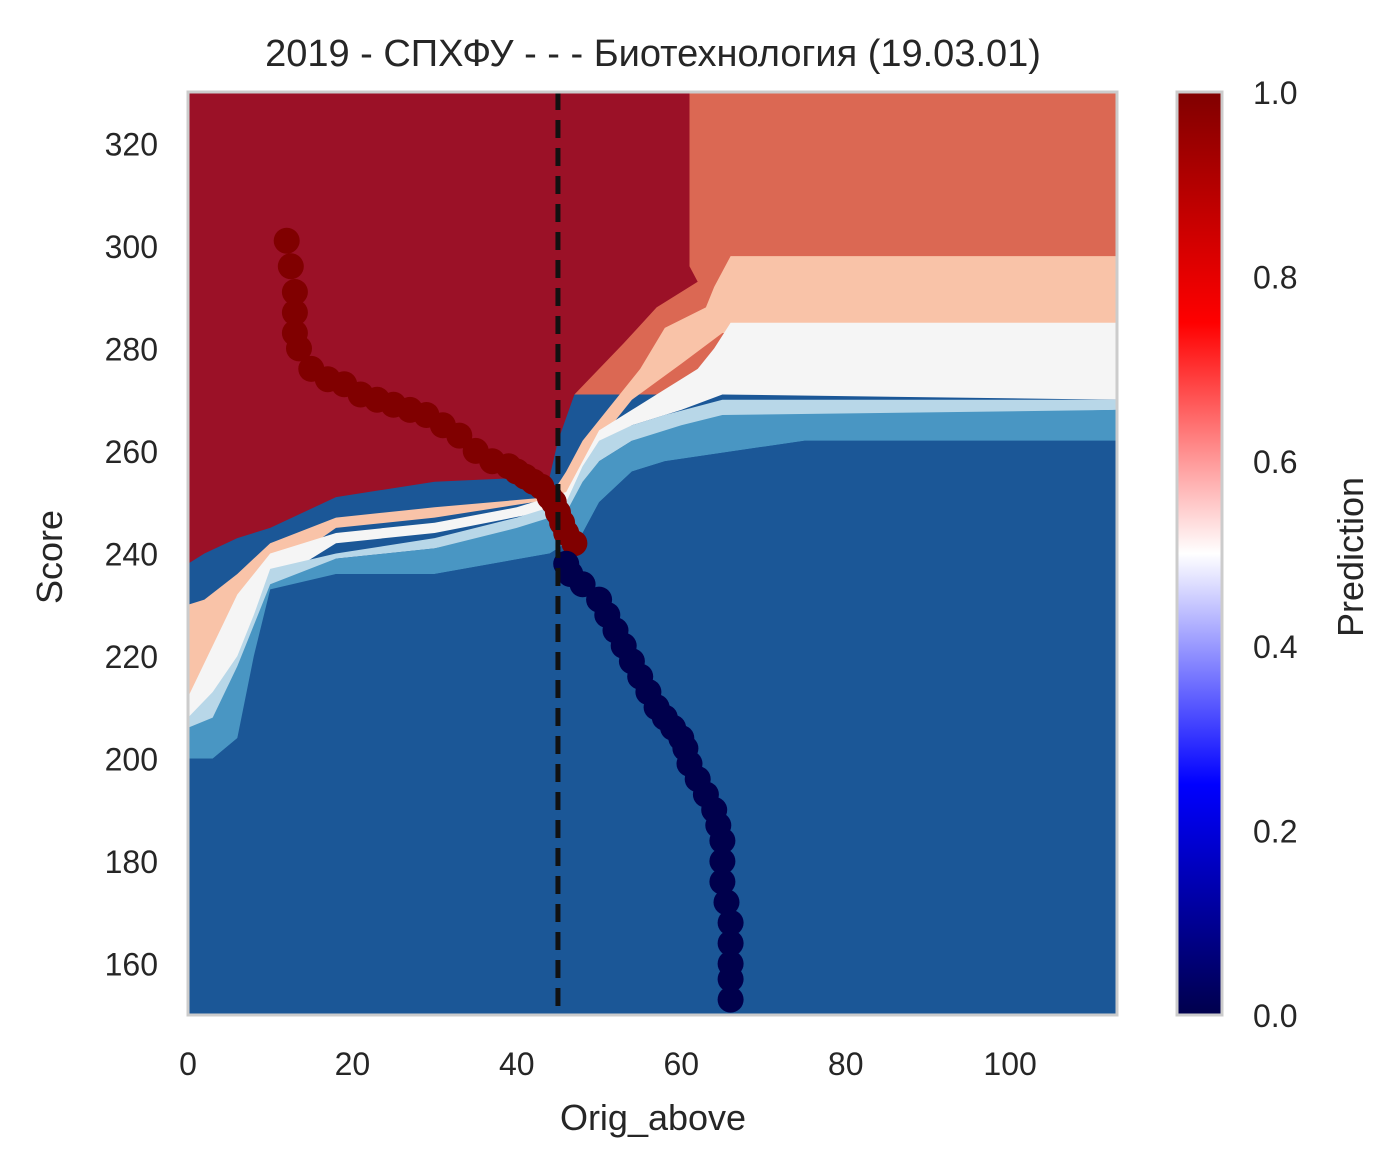 This screenshot has width=1399, height=1173. What do you see at coordinates (131, 657) in the screenshot?
I see `y-tick-label: 220` at bounding box center [131, 657].